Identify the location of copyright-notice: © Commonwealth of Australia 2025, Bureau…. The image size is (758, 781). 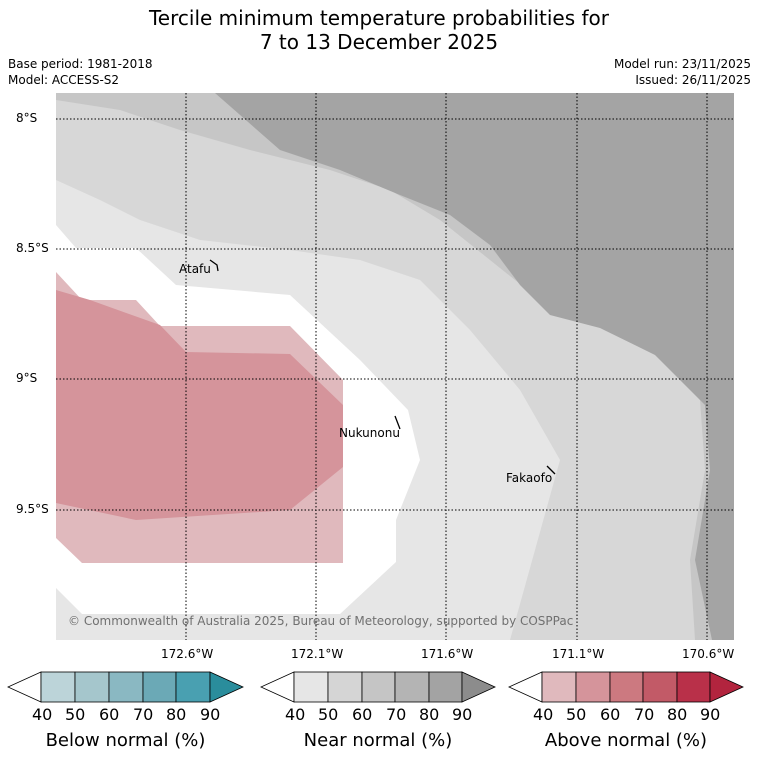
(321, 621).